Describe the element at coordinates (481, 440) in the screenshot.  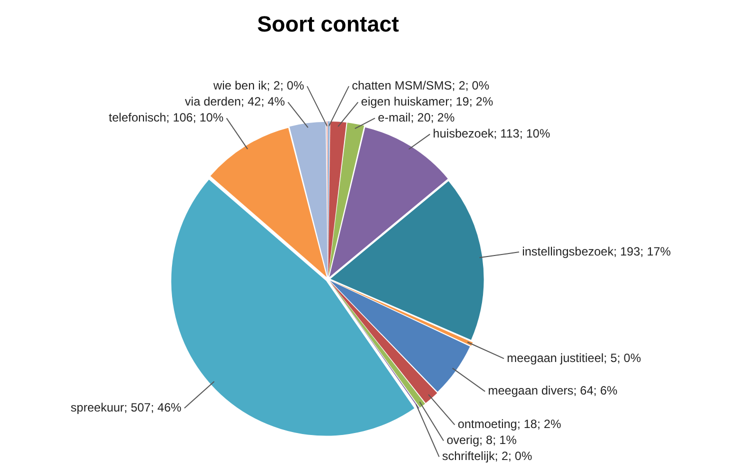
I see `slice-label: overig; 8; 1%` at that location.